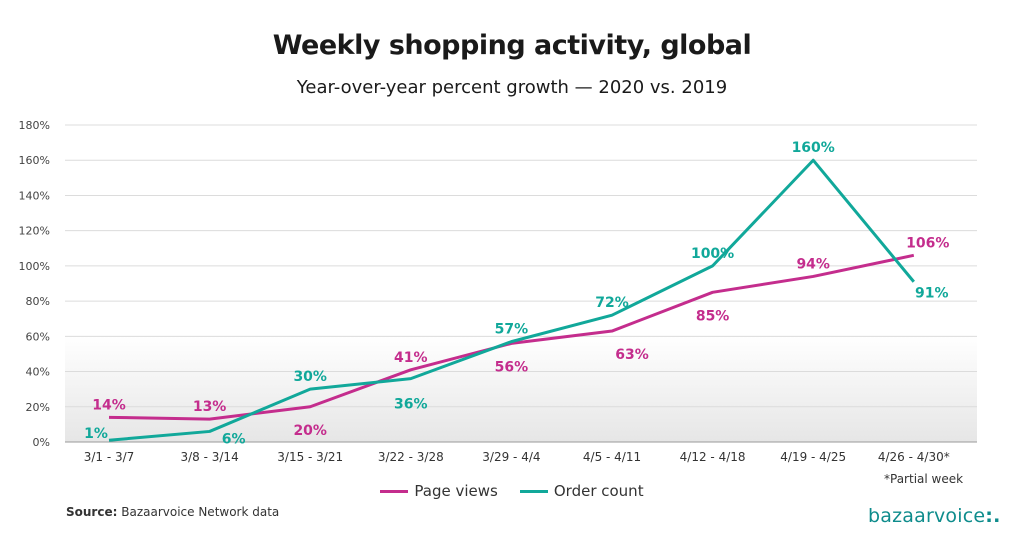 The image size is (1024, 536). What do you see at coordinates (310, 457) in the screenshot?
I see `x-tick-label: 3/15 - 3/21` at bounding box center [310, 457].